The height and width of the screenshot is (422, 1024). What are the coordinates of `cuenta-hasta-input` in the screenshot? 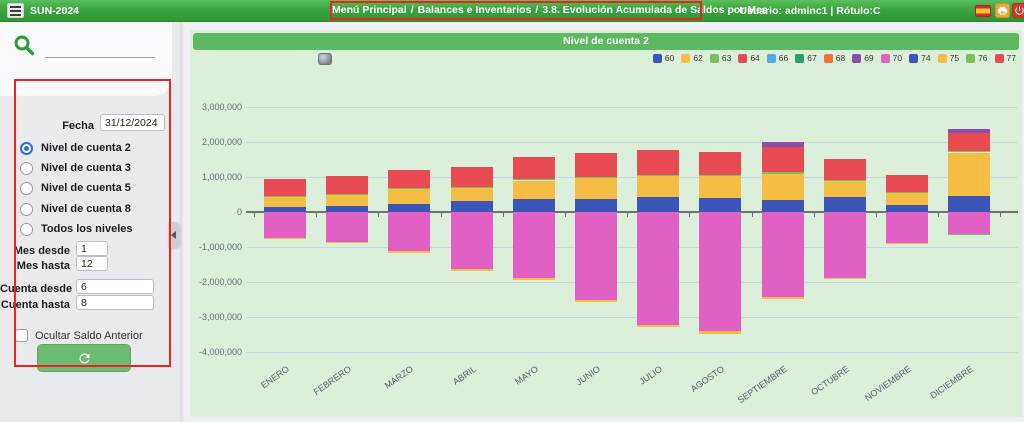 It's located at (115, 302).